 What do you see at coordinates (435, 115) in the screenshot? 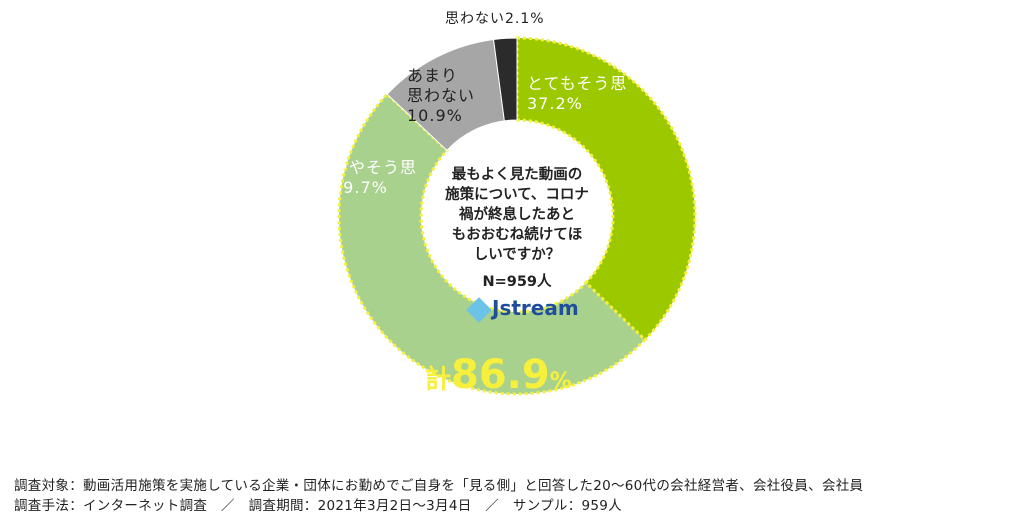
I see `value-label: 10.9%` at bounding box center [435, 115].